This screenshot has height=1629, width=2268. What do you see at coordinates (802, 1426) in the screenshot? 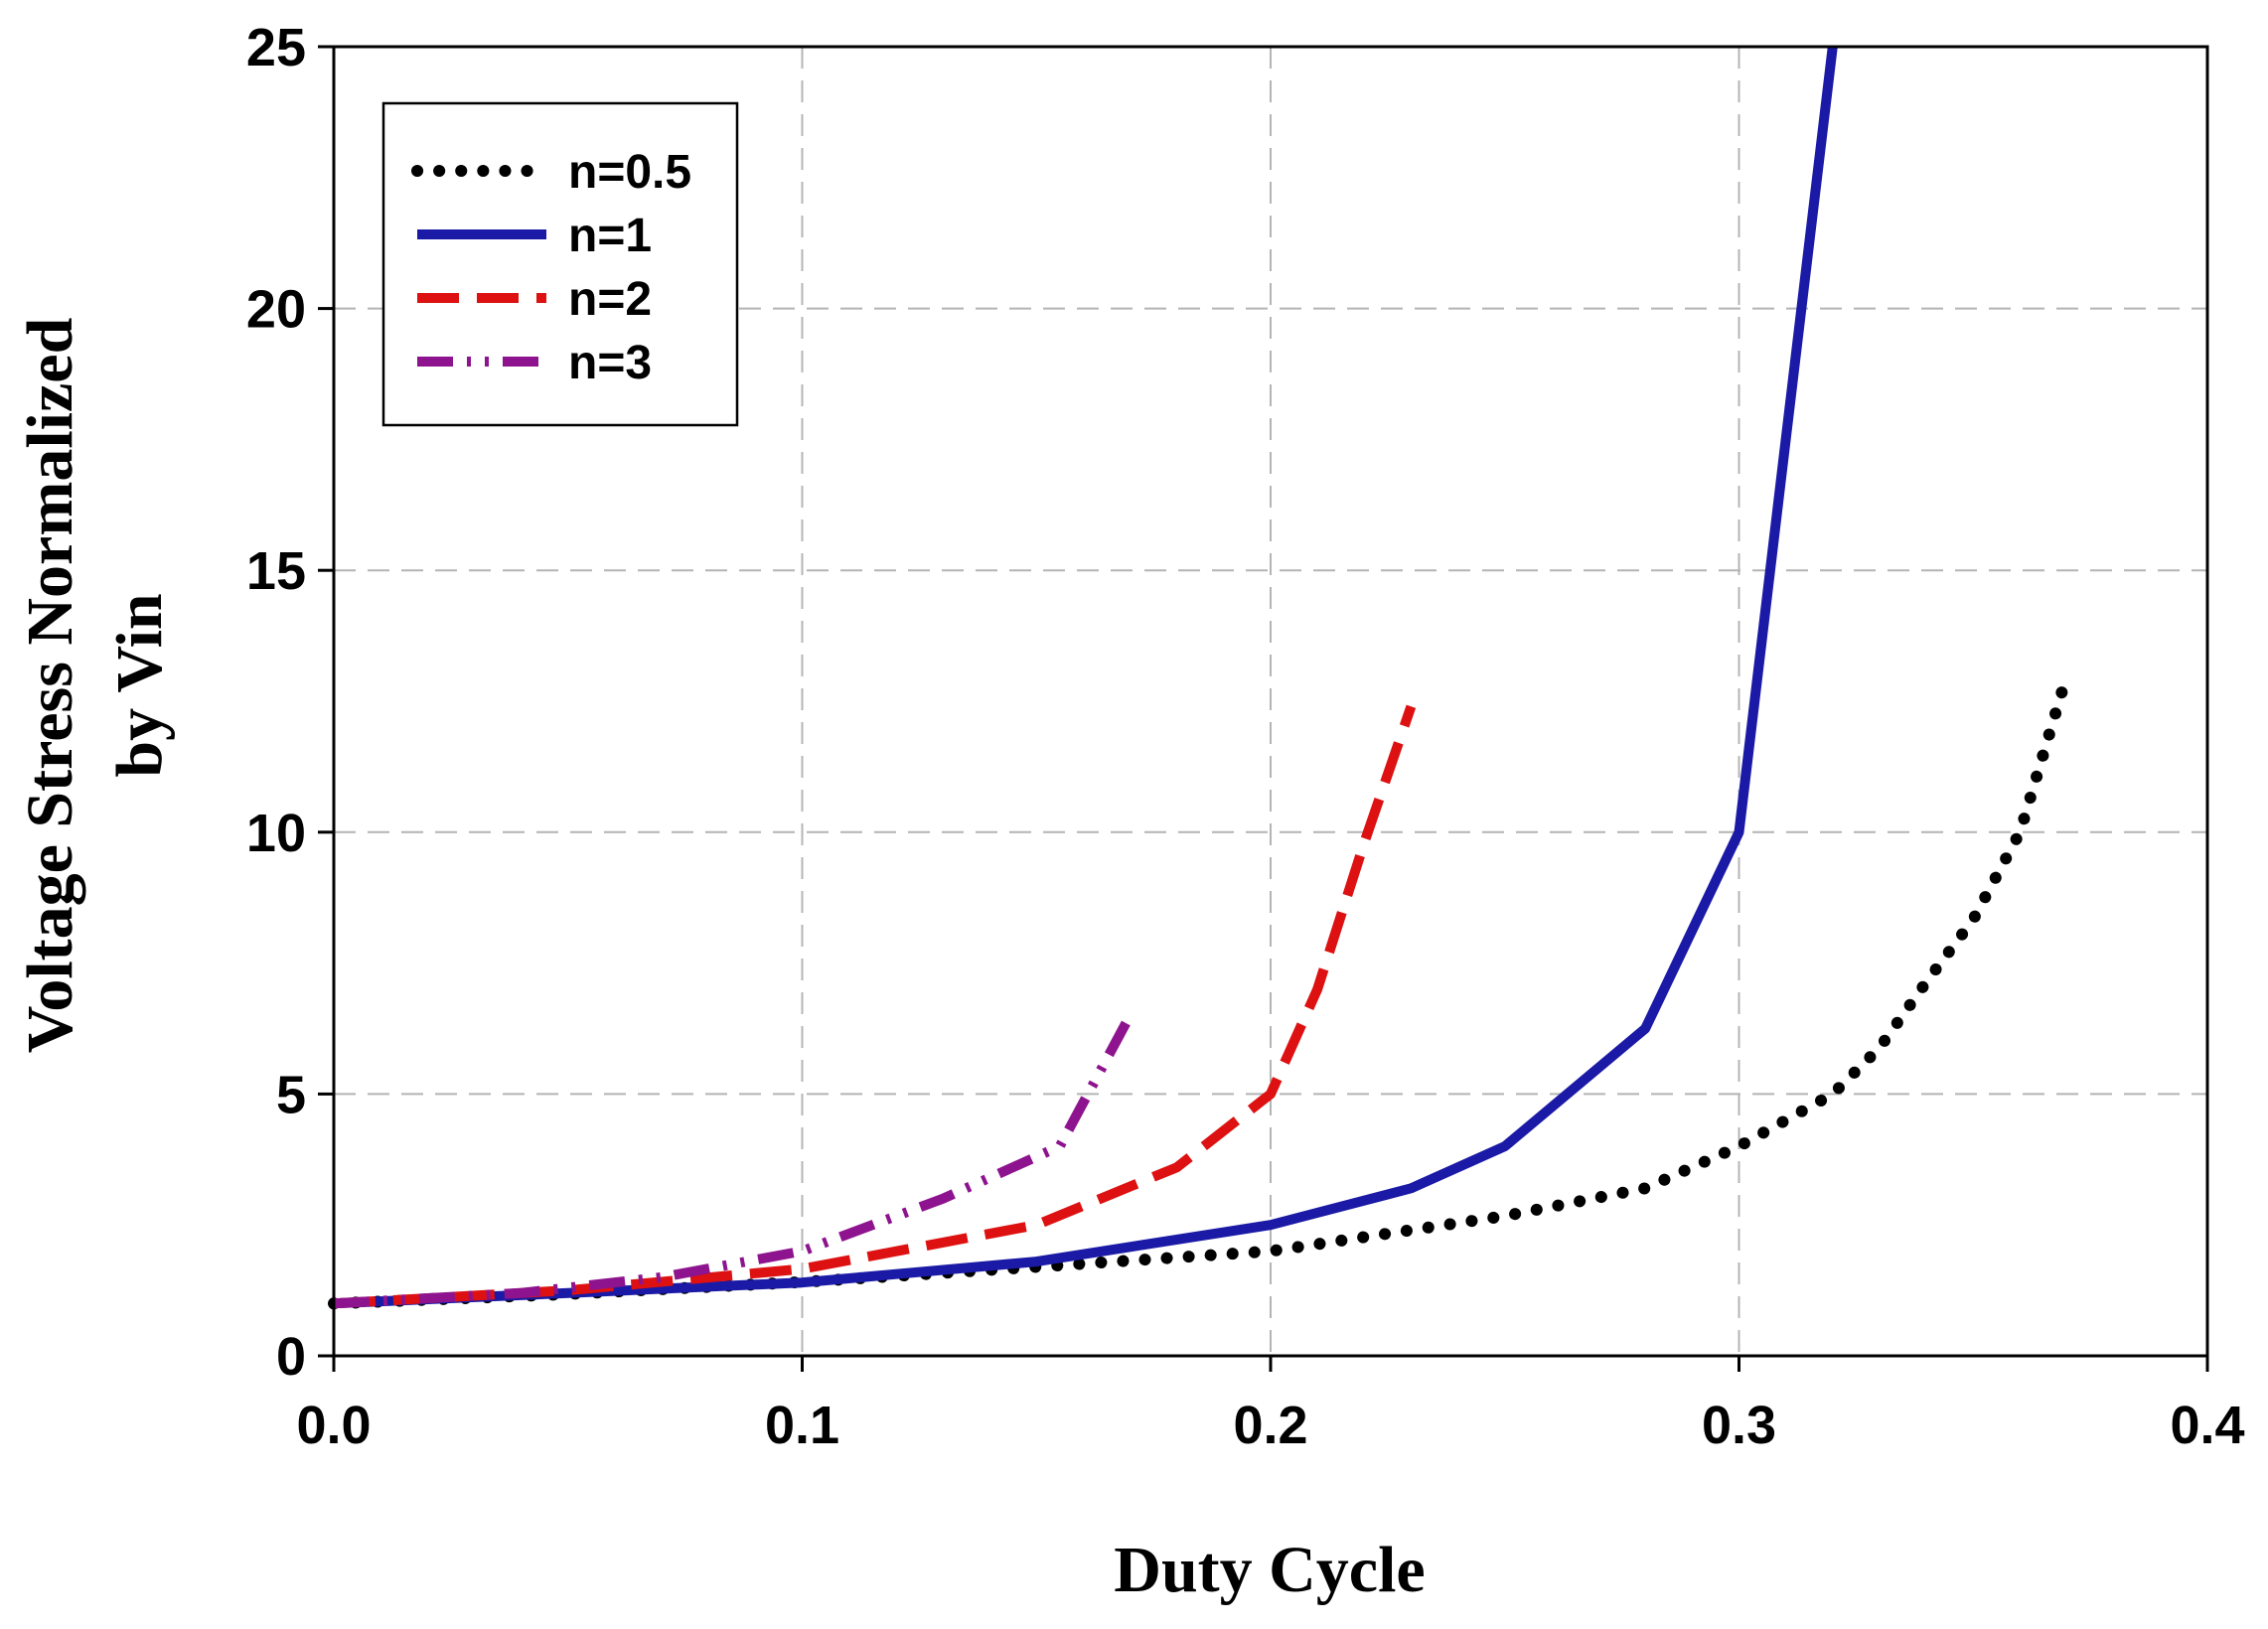
I see `x-tick-label: 0.1` at bounding box center [802, 1426].